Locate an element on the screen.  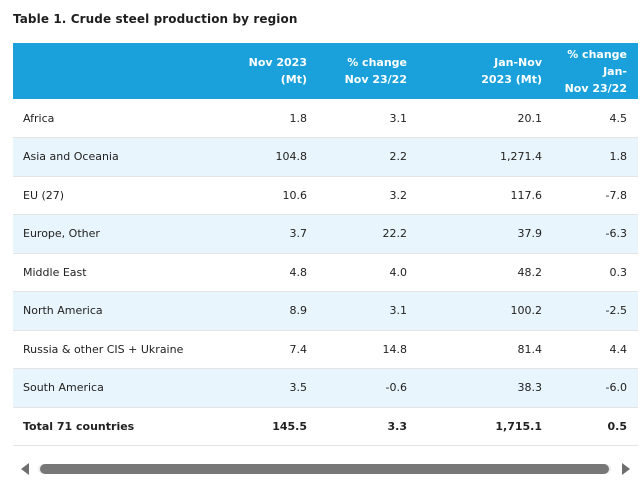
nov-2023-cell: 104.8 is located at coordinates (291, 157).